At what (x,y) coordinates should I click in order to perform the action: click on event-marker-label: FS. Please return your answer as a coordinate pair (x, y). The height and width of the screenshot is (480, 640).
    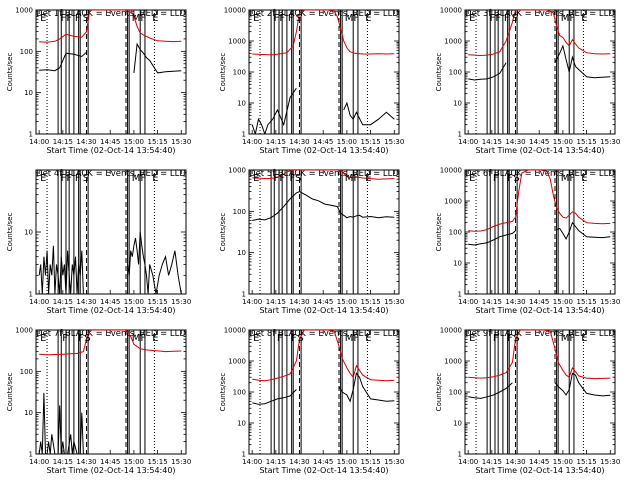
    Looking at the image, I should click on (295, 178).